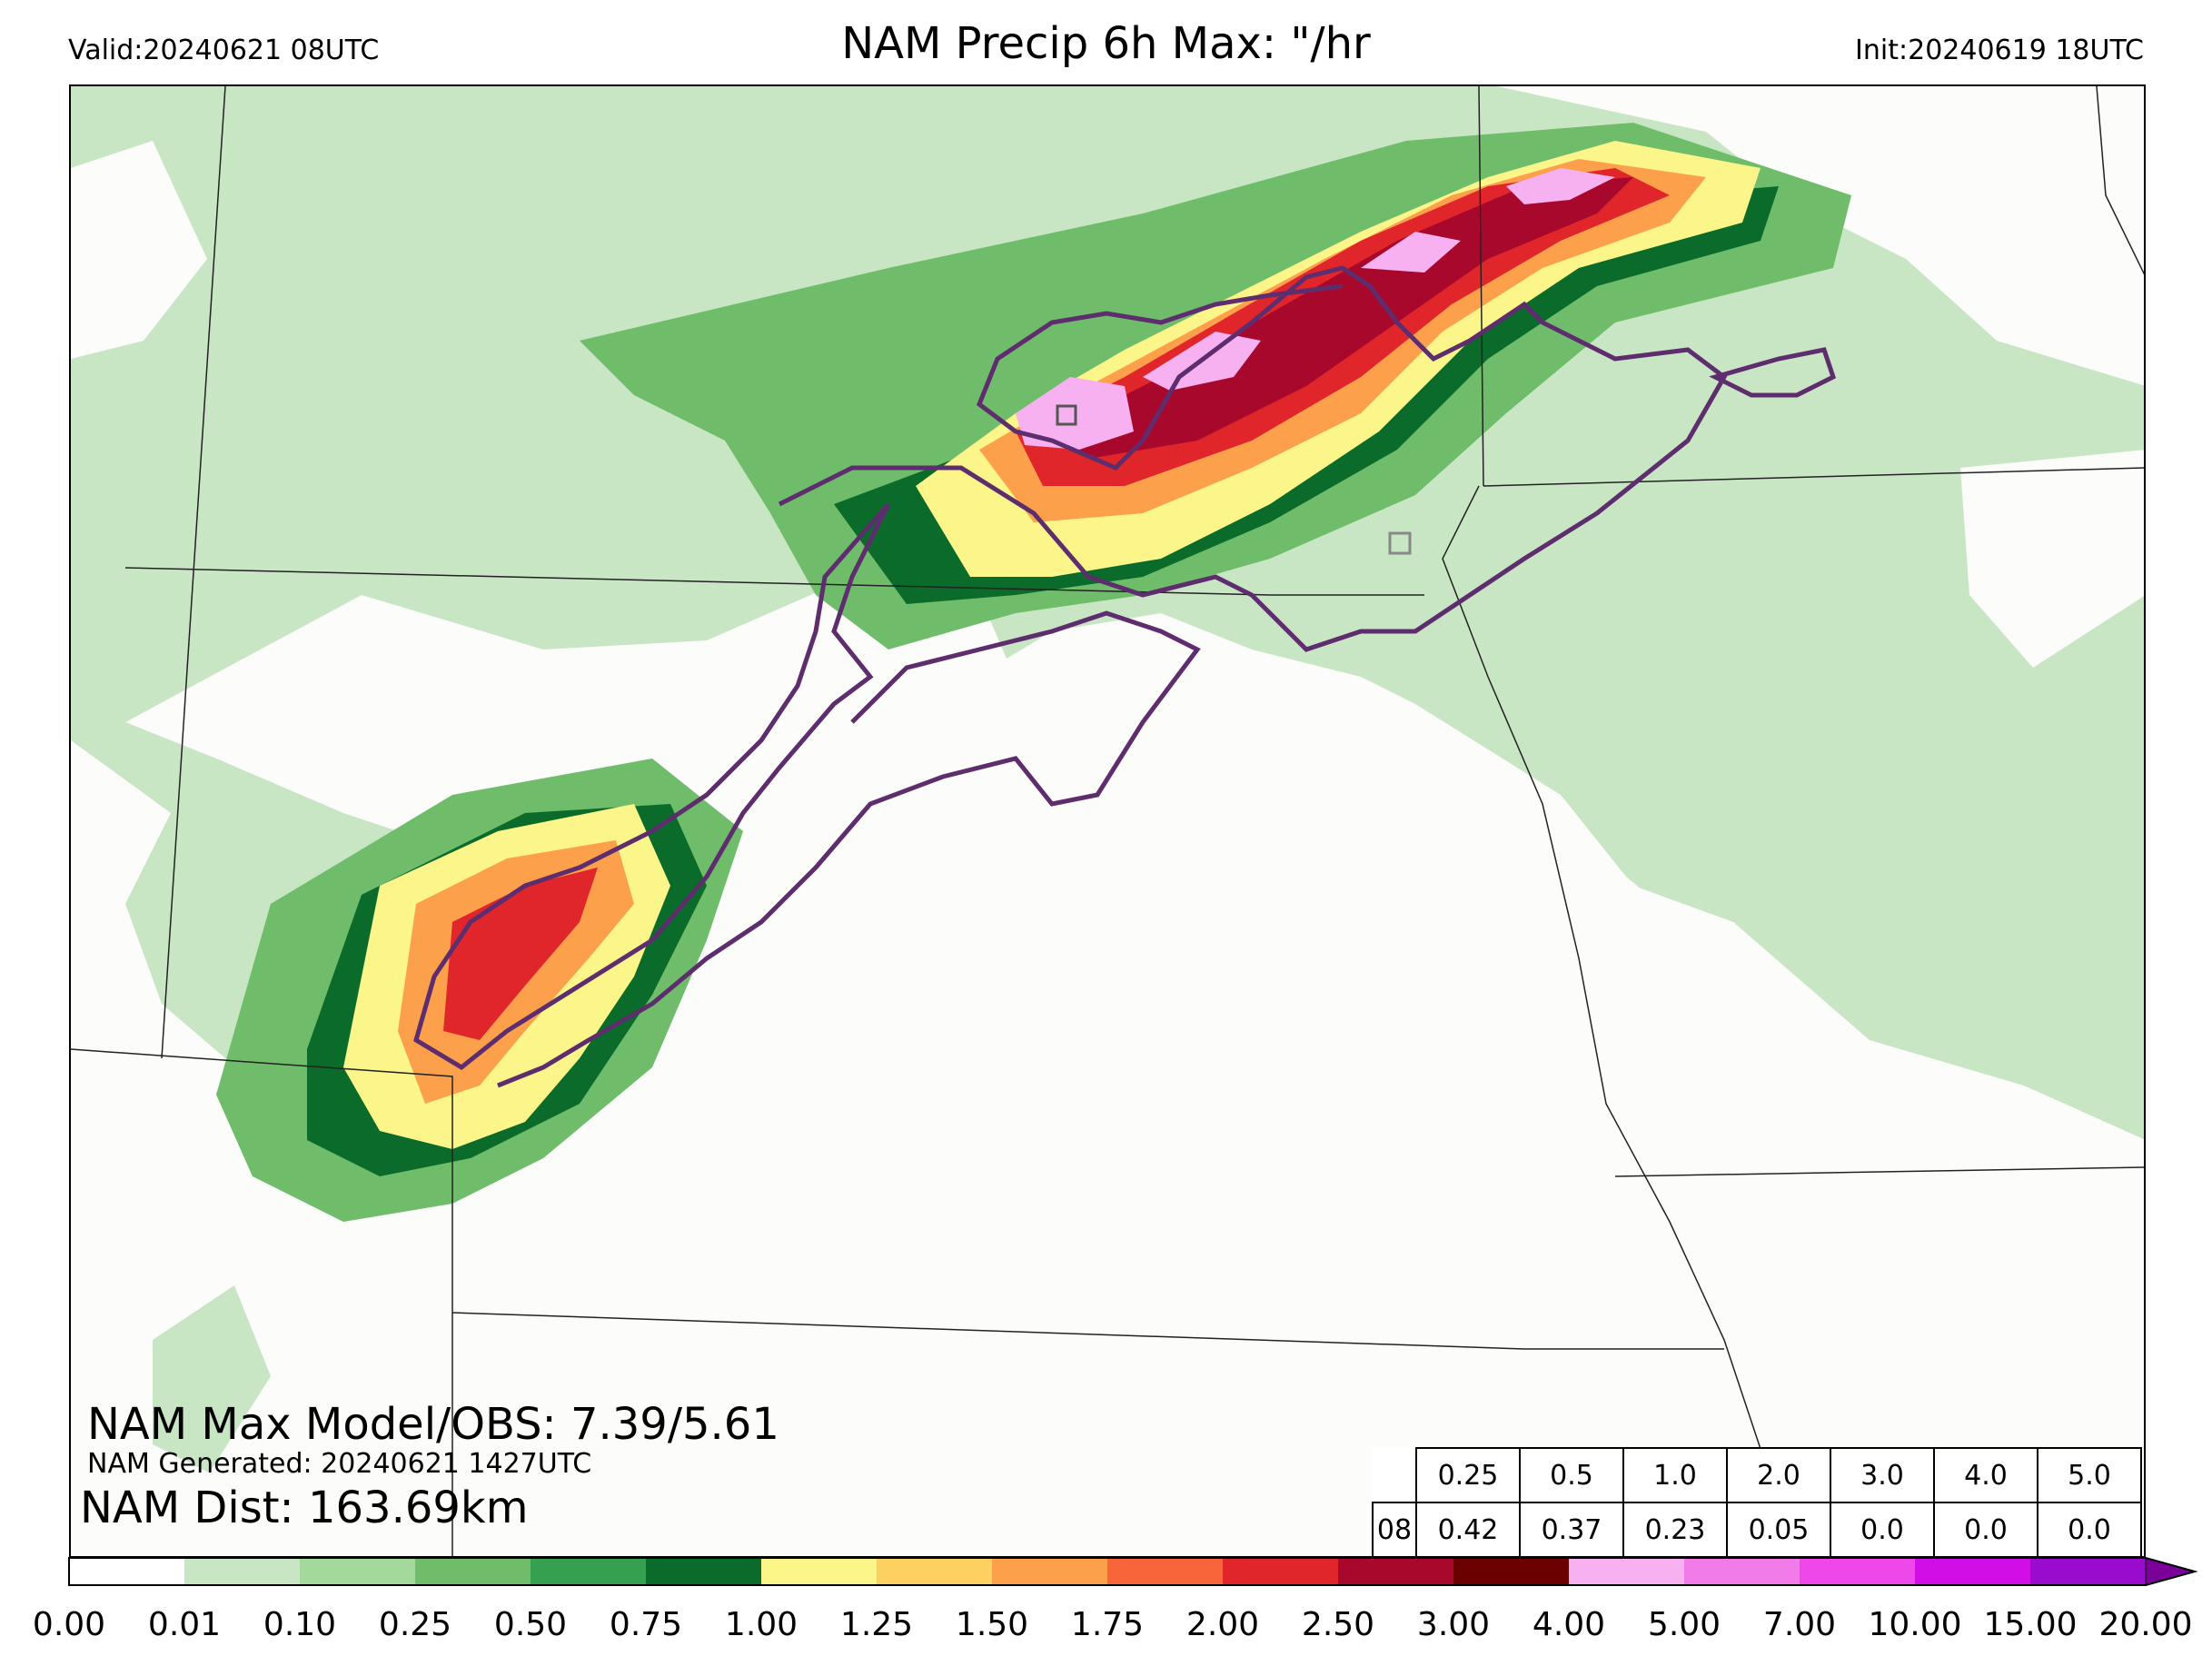 The width and height of the screenshot is (2212, 1666). Describe the element at coordinates (433, 1424) in the screenshot. I see `max-model-obs-label: NAM Max Model/OBS: 7.39/5.61` at that location.